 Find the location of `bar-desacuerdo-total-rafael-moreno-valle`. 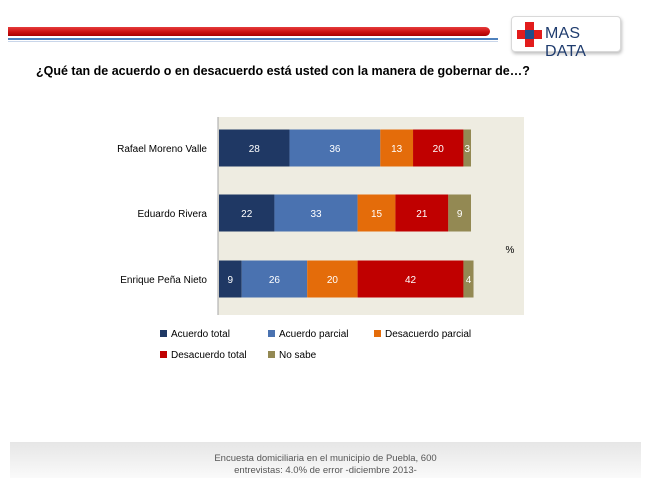

bar-desacuerdo-total-rafael-moreno-valle is located at coordinates (438, 148).